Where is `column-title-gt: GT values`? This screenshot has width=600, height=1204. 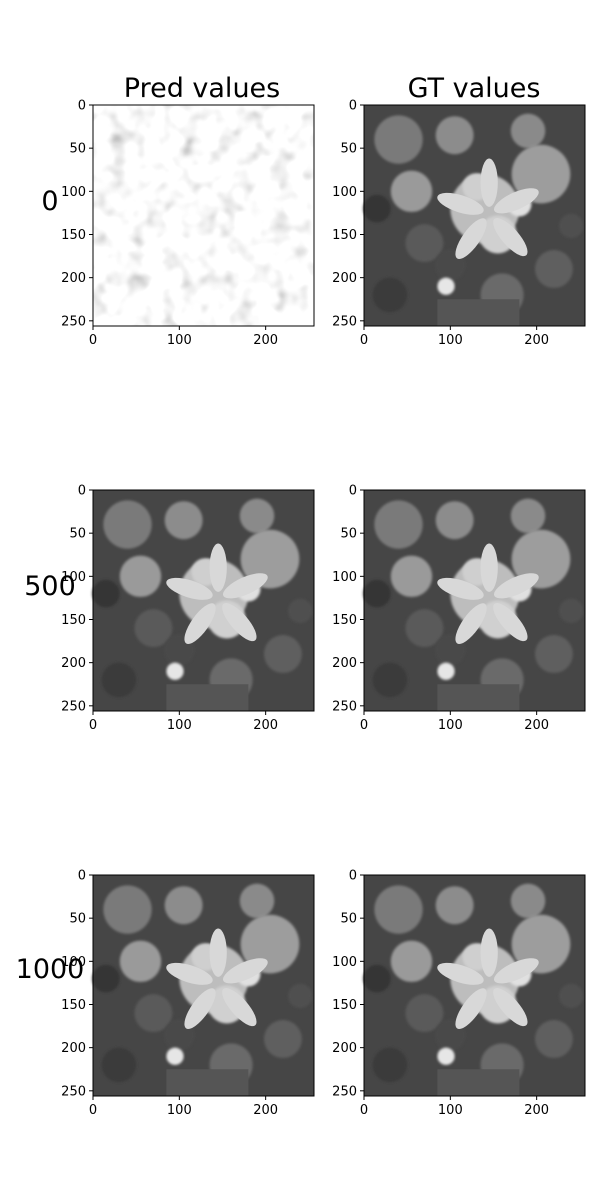
column-title-gt: GT values is located at coordinates (474, 88).